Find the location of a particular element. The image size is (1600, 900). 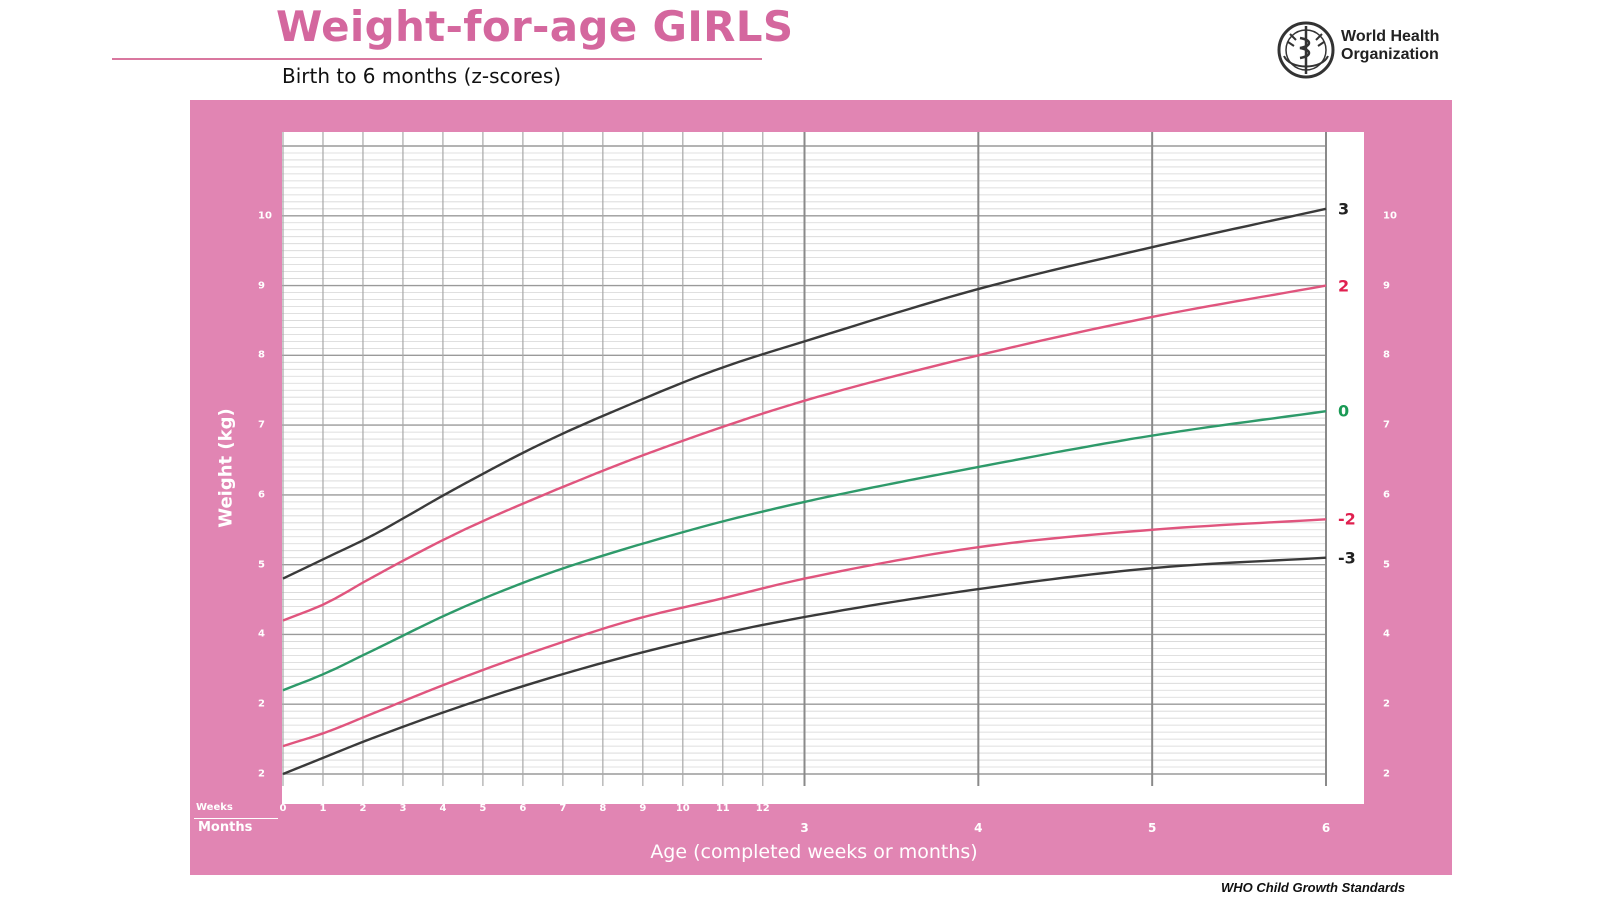

who-org-name: World Health Organization is located at coordinates (1390, 46).